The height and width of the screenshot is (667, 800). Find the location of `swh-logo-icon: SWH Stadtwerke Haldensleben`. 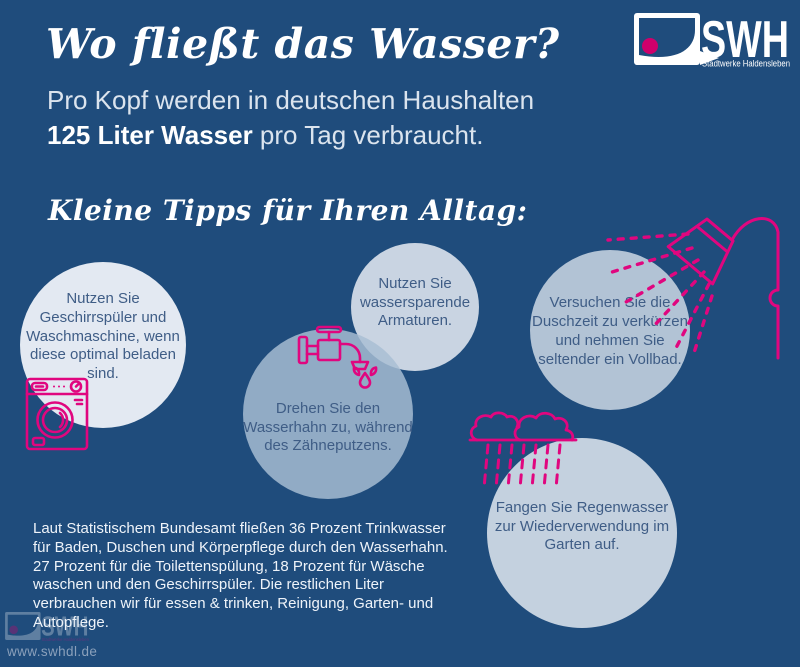

swh-logo-icon: SWH Stadtwerke Haldensleben is located at coordinates (712, 40).